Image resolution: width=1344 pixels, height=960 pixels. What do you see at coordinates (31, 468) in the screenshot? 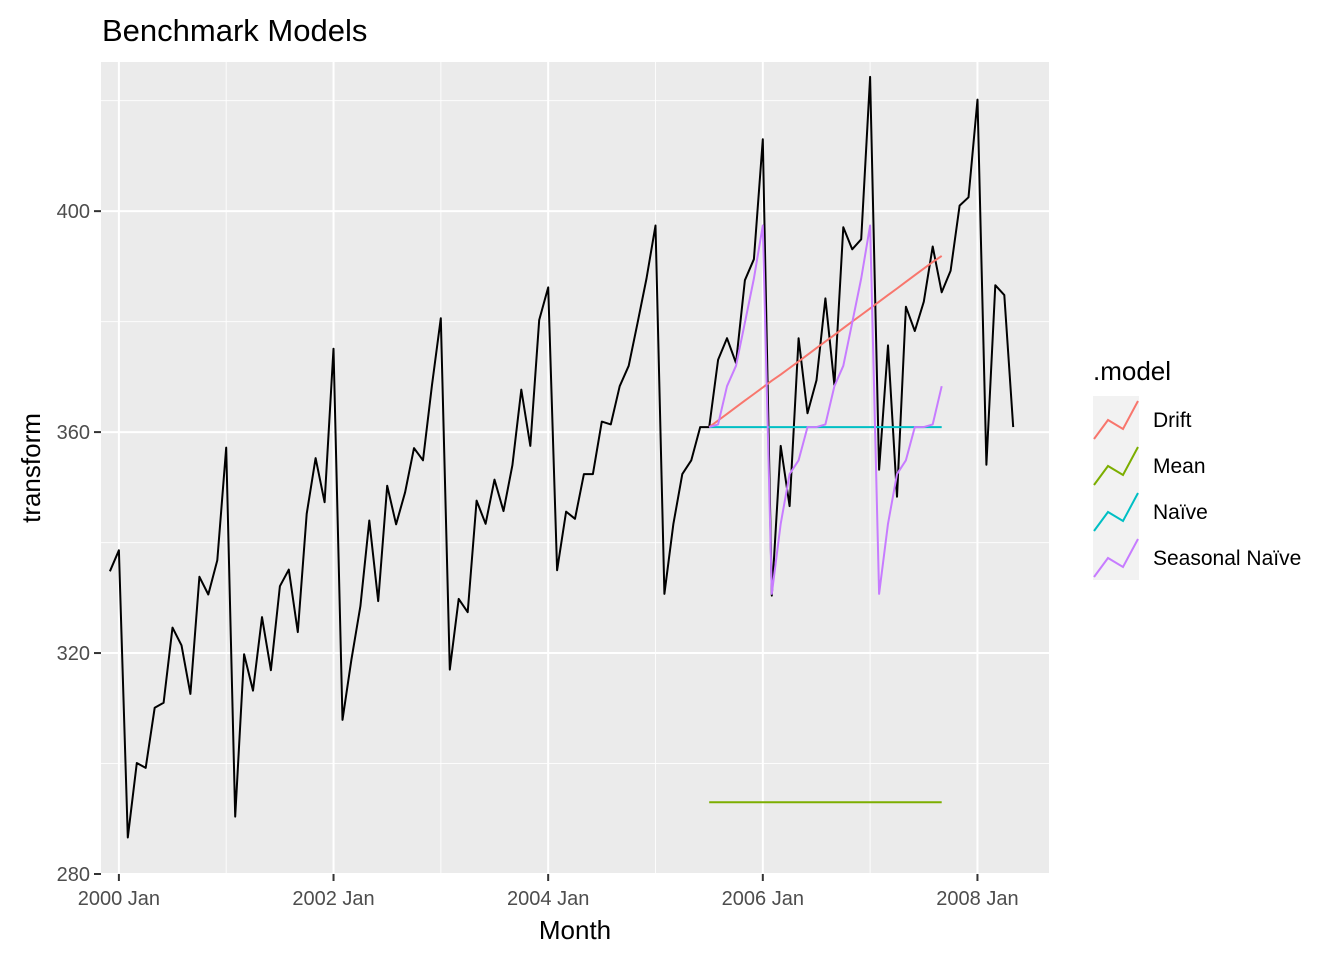
I see `y-axis-title: transform` at bounding box center [31, 468].